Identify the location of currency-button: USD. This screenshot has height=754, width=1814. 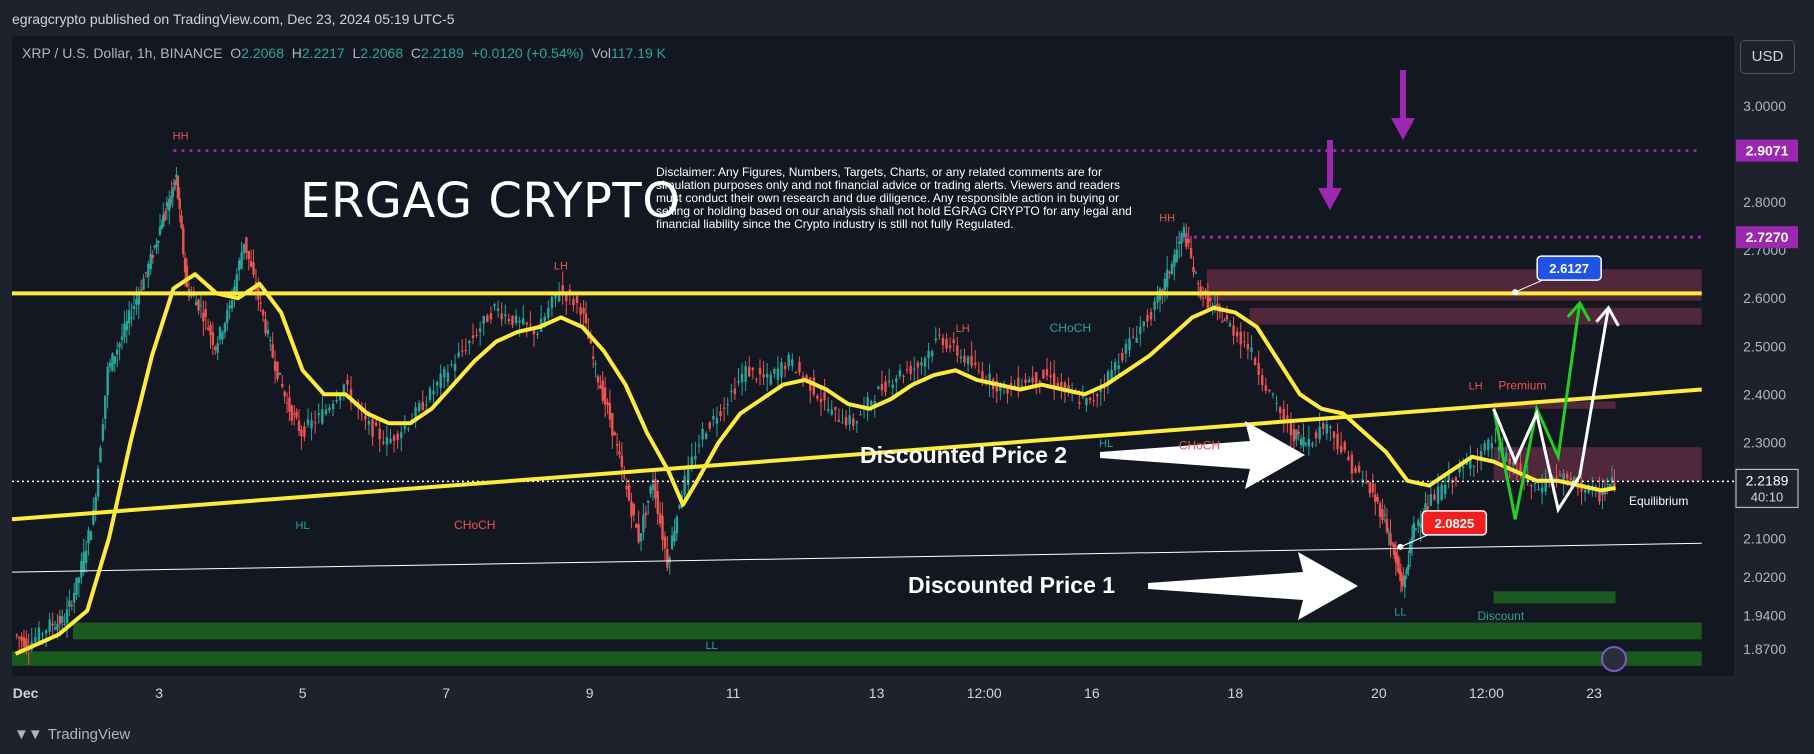
(1767, 57).